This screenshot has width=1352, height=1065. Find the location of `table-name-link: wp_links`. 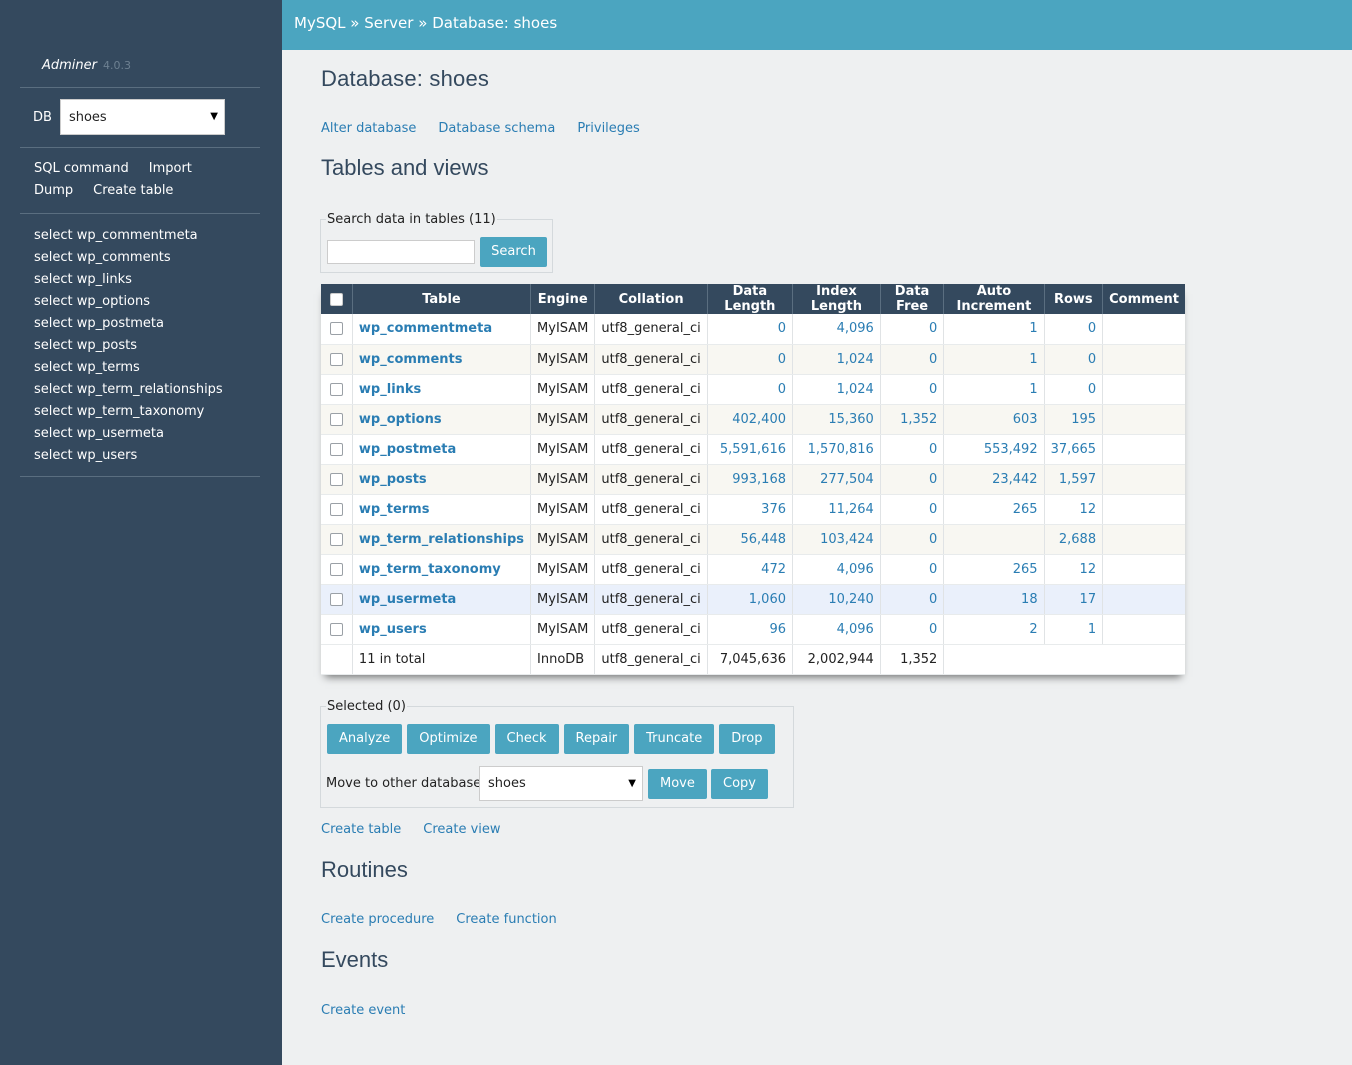

table-name-link: wp_links is located at coordinates (390, 389).